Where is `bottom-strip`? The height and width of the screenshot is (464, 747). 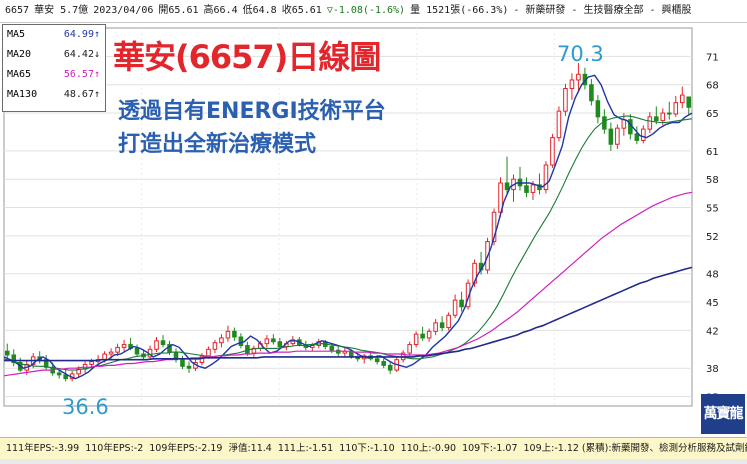
bottom-strip is located at coordinates (373, 461).